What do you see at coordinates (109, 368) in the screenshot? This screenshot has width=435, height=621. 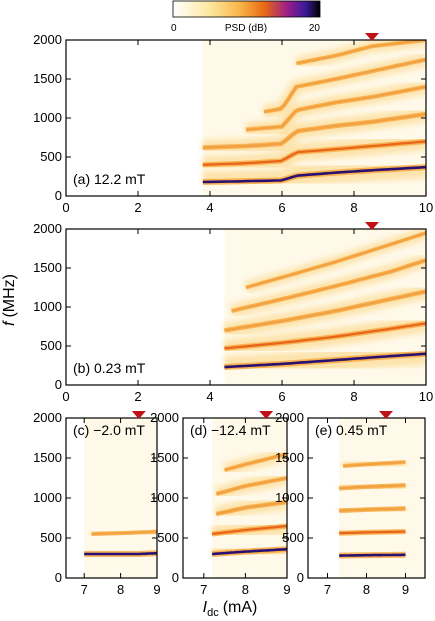 I see `panel-label: (b) 0.23 mT` at bounding box center [109, 368].